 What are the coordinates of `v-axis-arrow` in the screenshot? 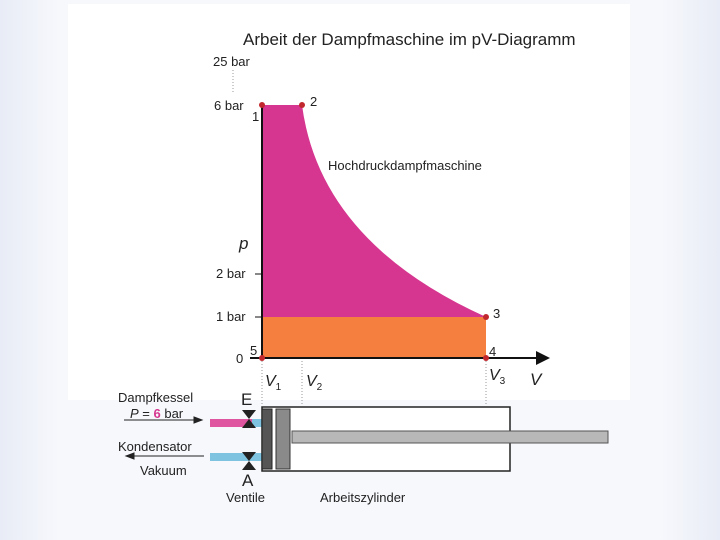 It's located at (543, 358).